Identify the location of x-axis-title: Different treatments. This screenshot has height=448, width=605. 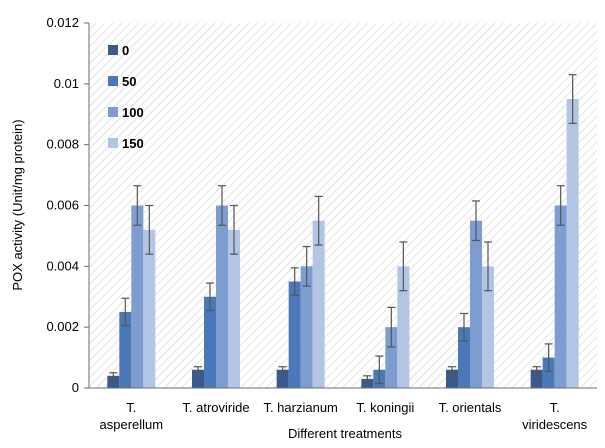
(345, 433).